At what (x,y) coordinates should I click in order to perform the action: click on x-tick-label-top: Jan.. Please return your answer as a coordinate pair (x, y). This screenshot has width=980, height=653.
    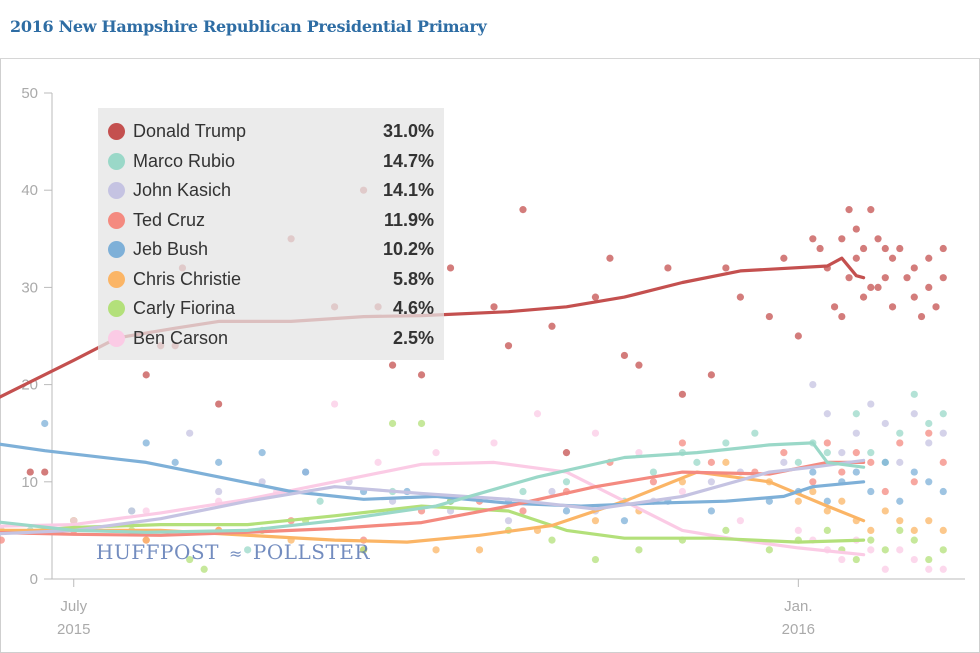
    Looking at the image, I should click on (798, 606).